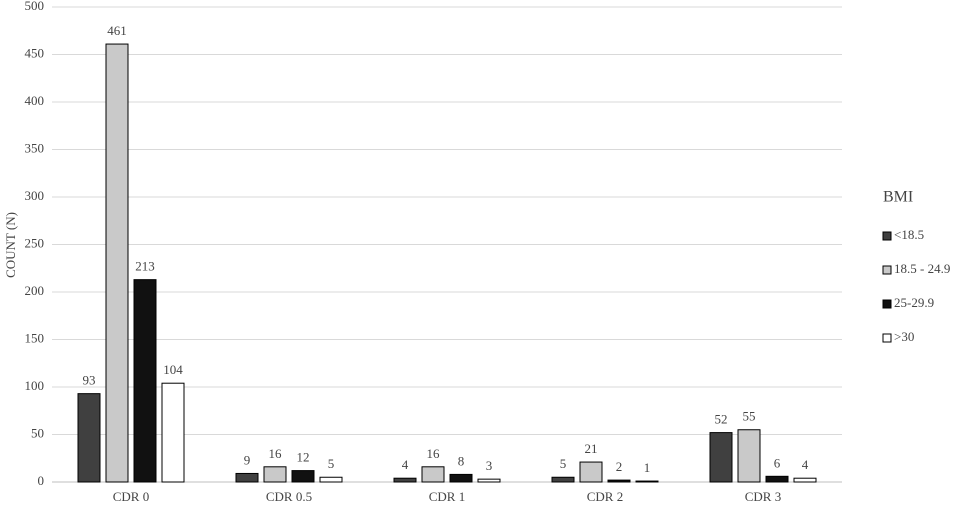  What do you see at coordinates (41, 480) in the screenshot?
I see `y-tick-label: 0` at bounding box center [41, 480].